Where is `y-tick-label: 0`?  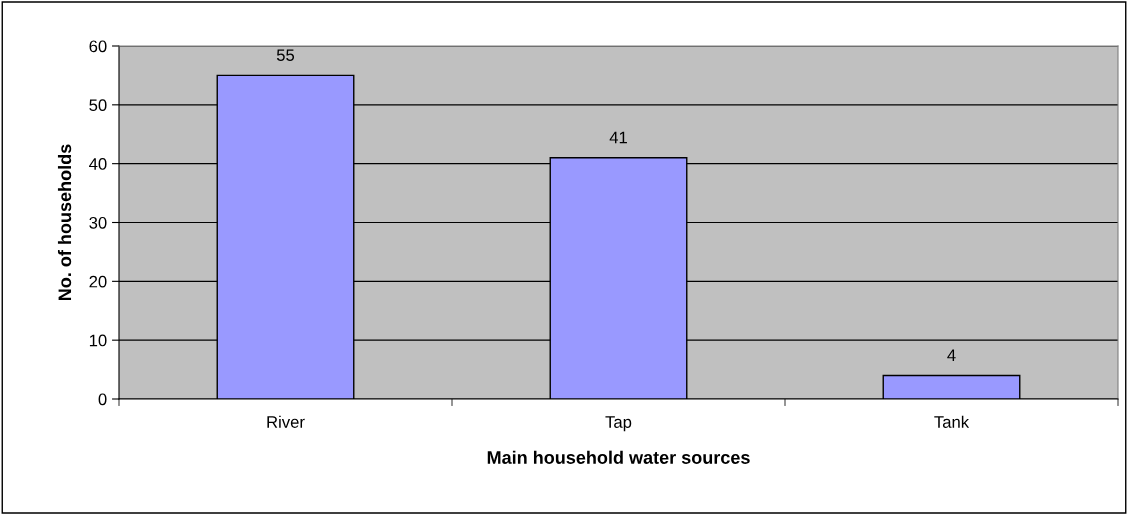
y-tick-label: 0 is located at coordinates (102, 399).